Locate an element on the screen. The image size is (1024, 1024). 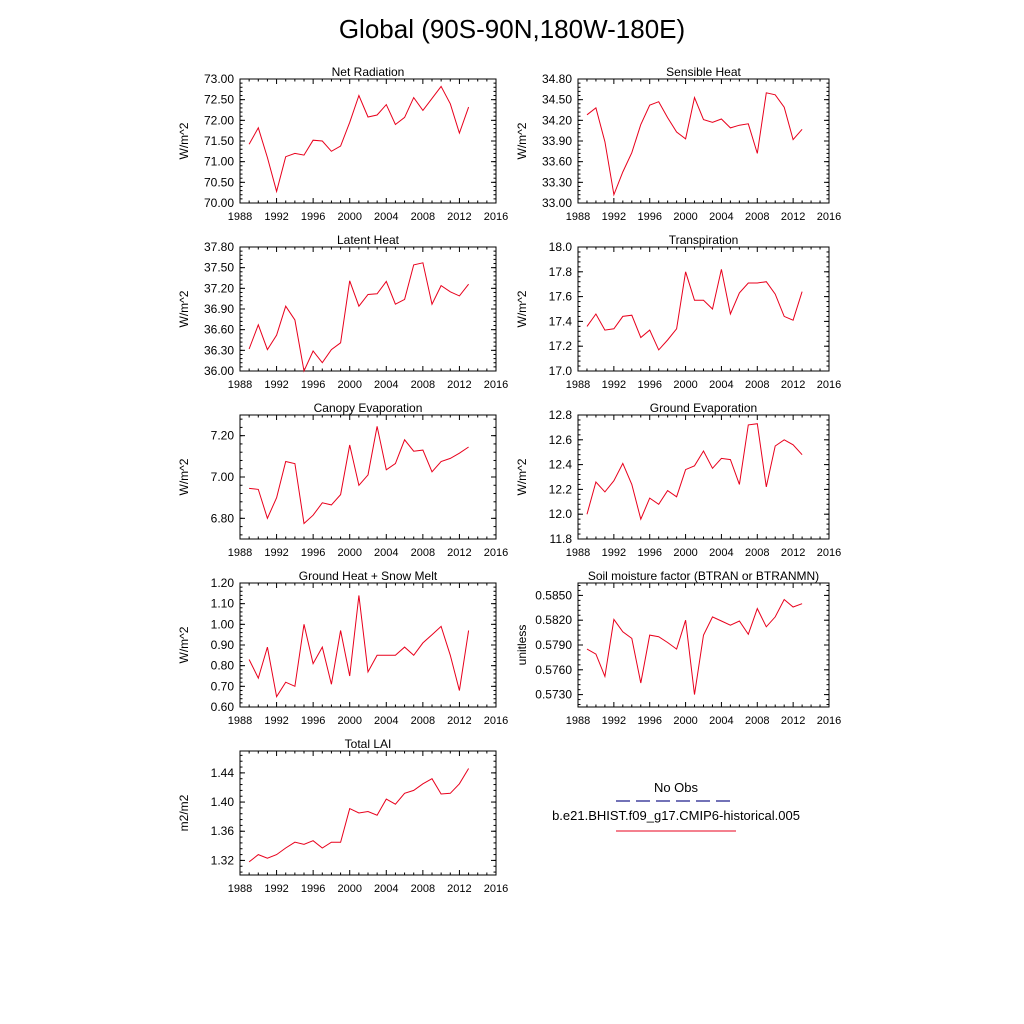
y-tick-label: 18.0 is located at coordinates (561, 247).